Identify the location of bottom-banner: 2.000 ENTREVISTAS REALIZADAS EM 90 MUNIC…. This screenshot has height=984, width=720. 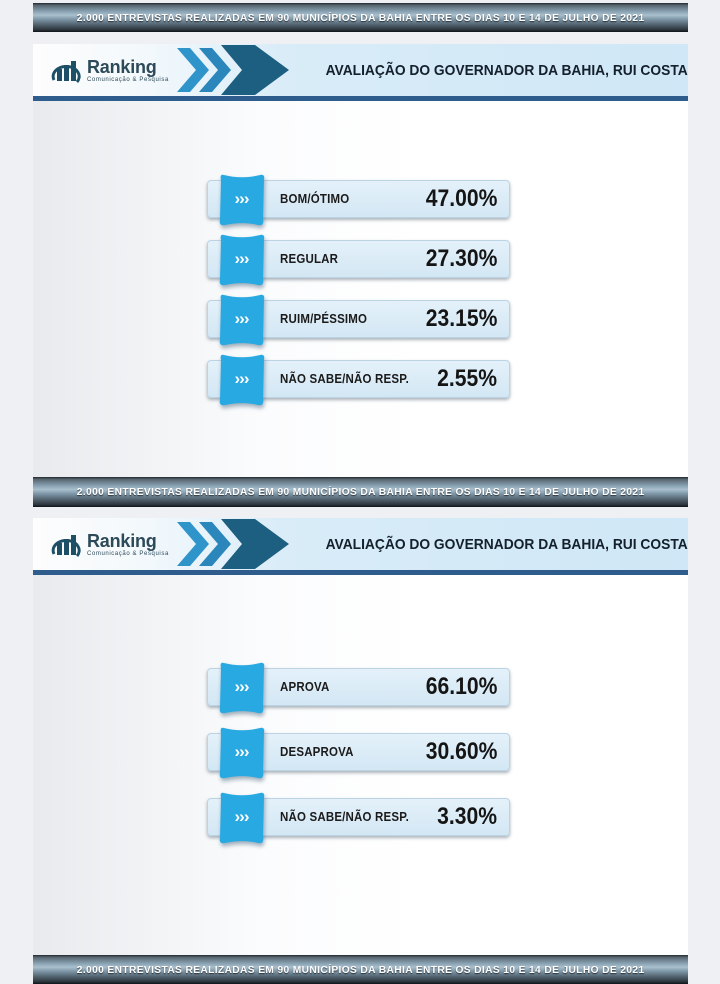
(360, 969).